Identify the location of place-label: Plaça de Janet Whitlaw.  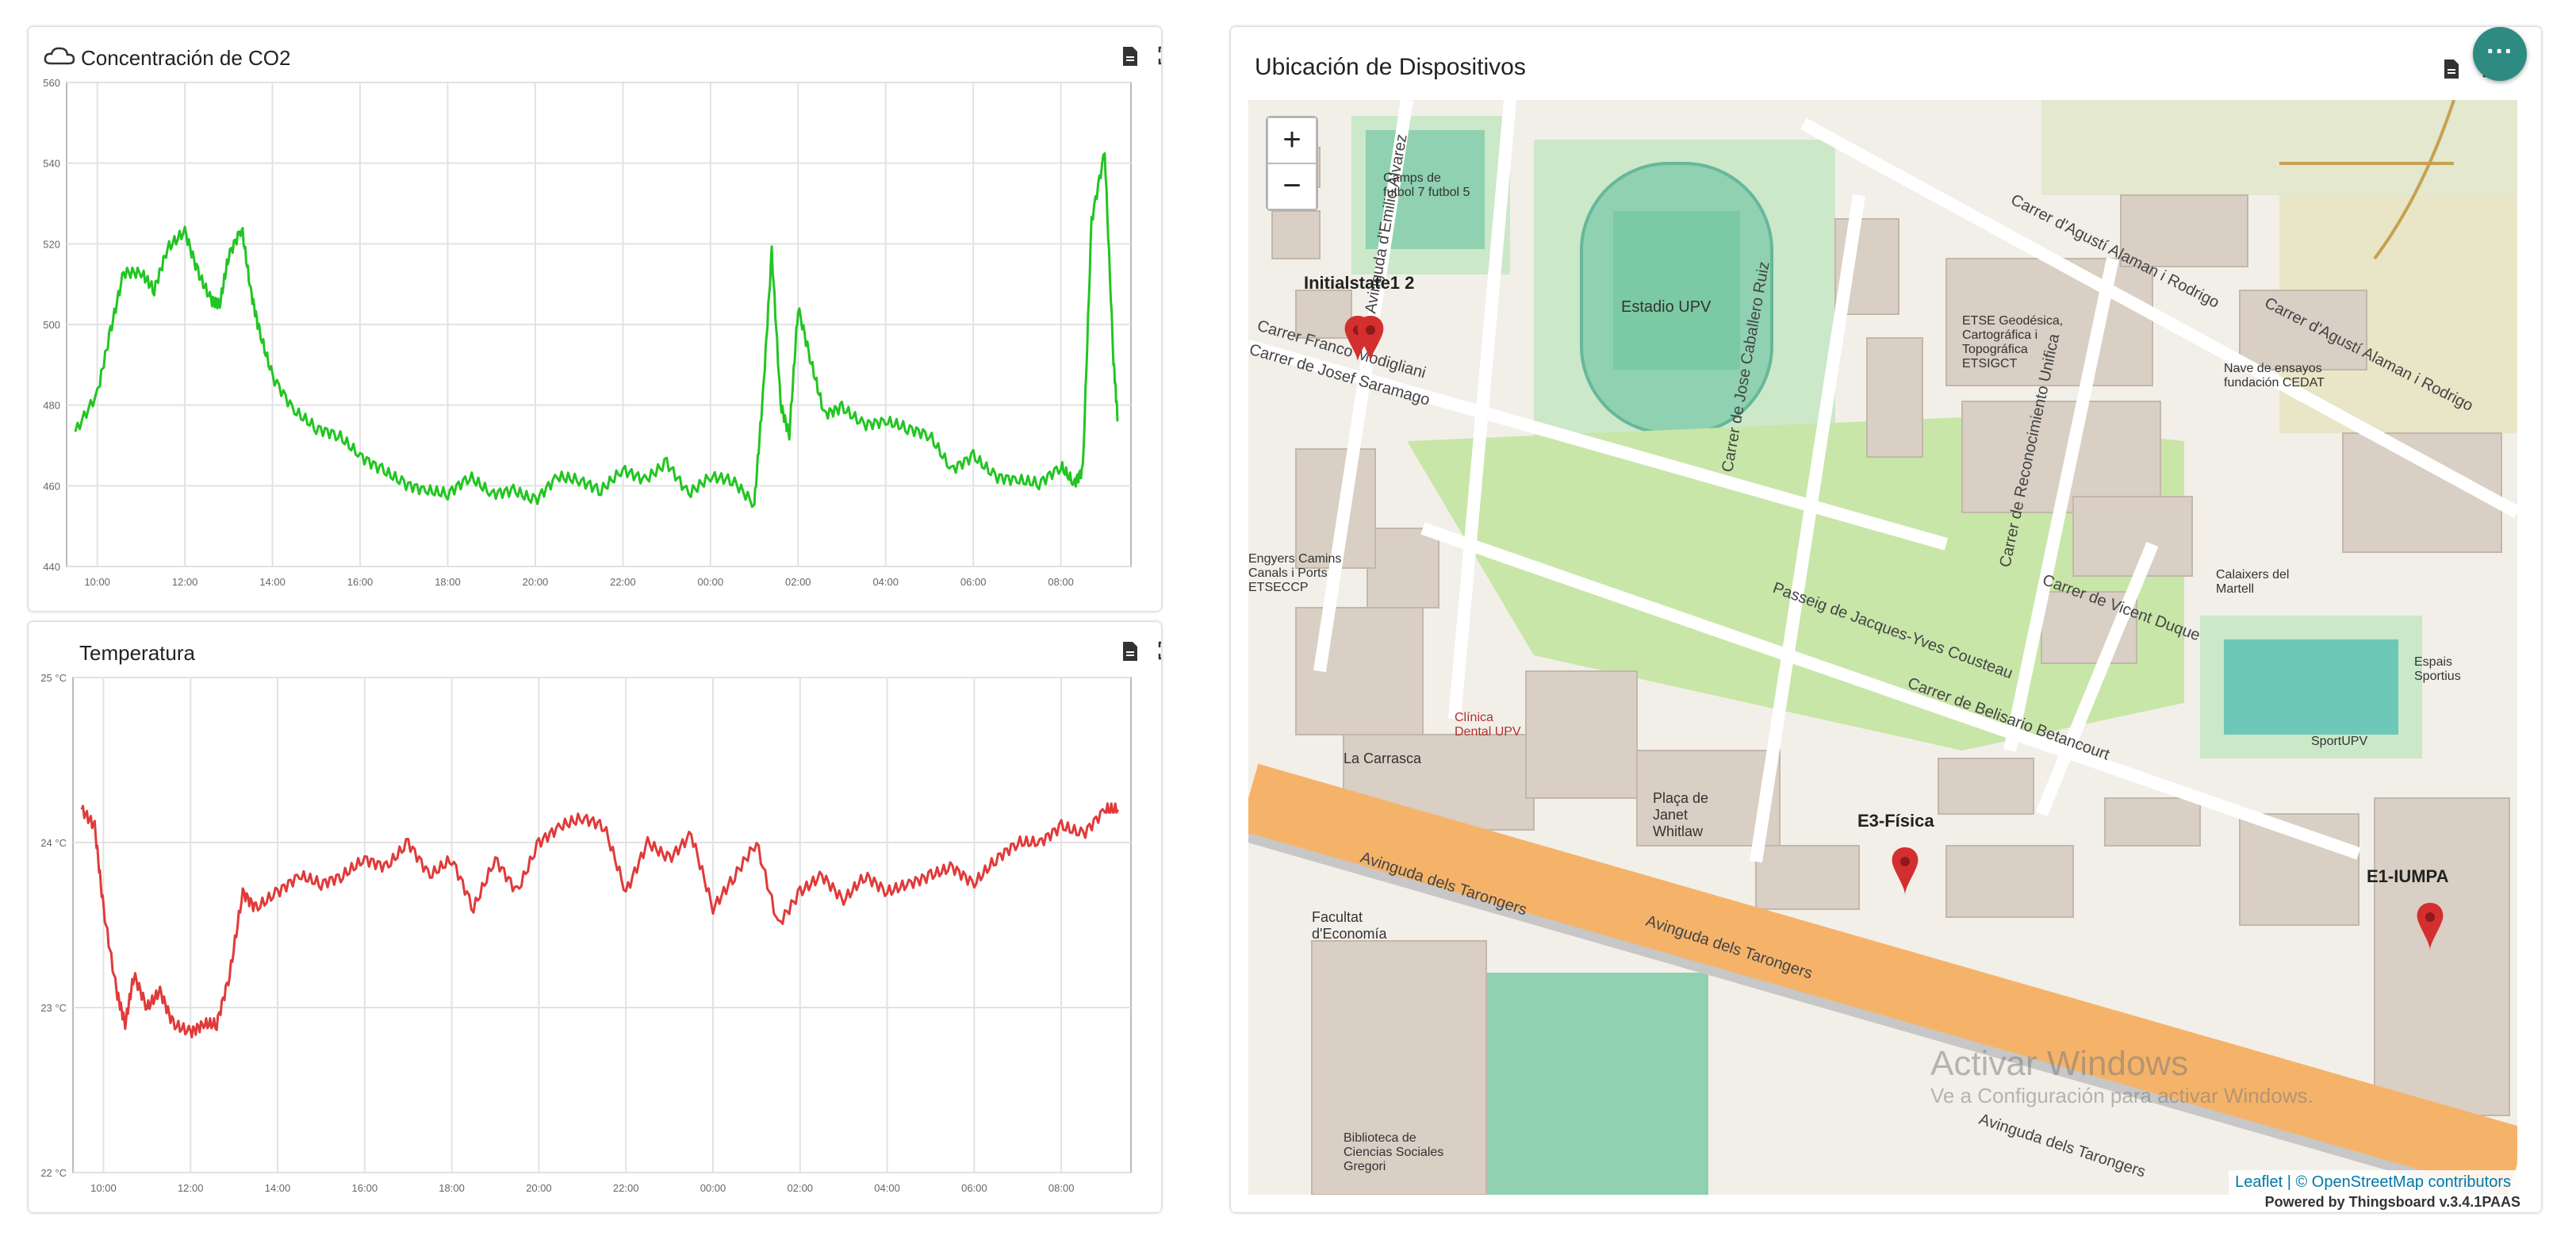
(1681, 814).